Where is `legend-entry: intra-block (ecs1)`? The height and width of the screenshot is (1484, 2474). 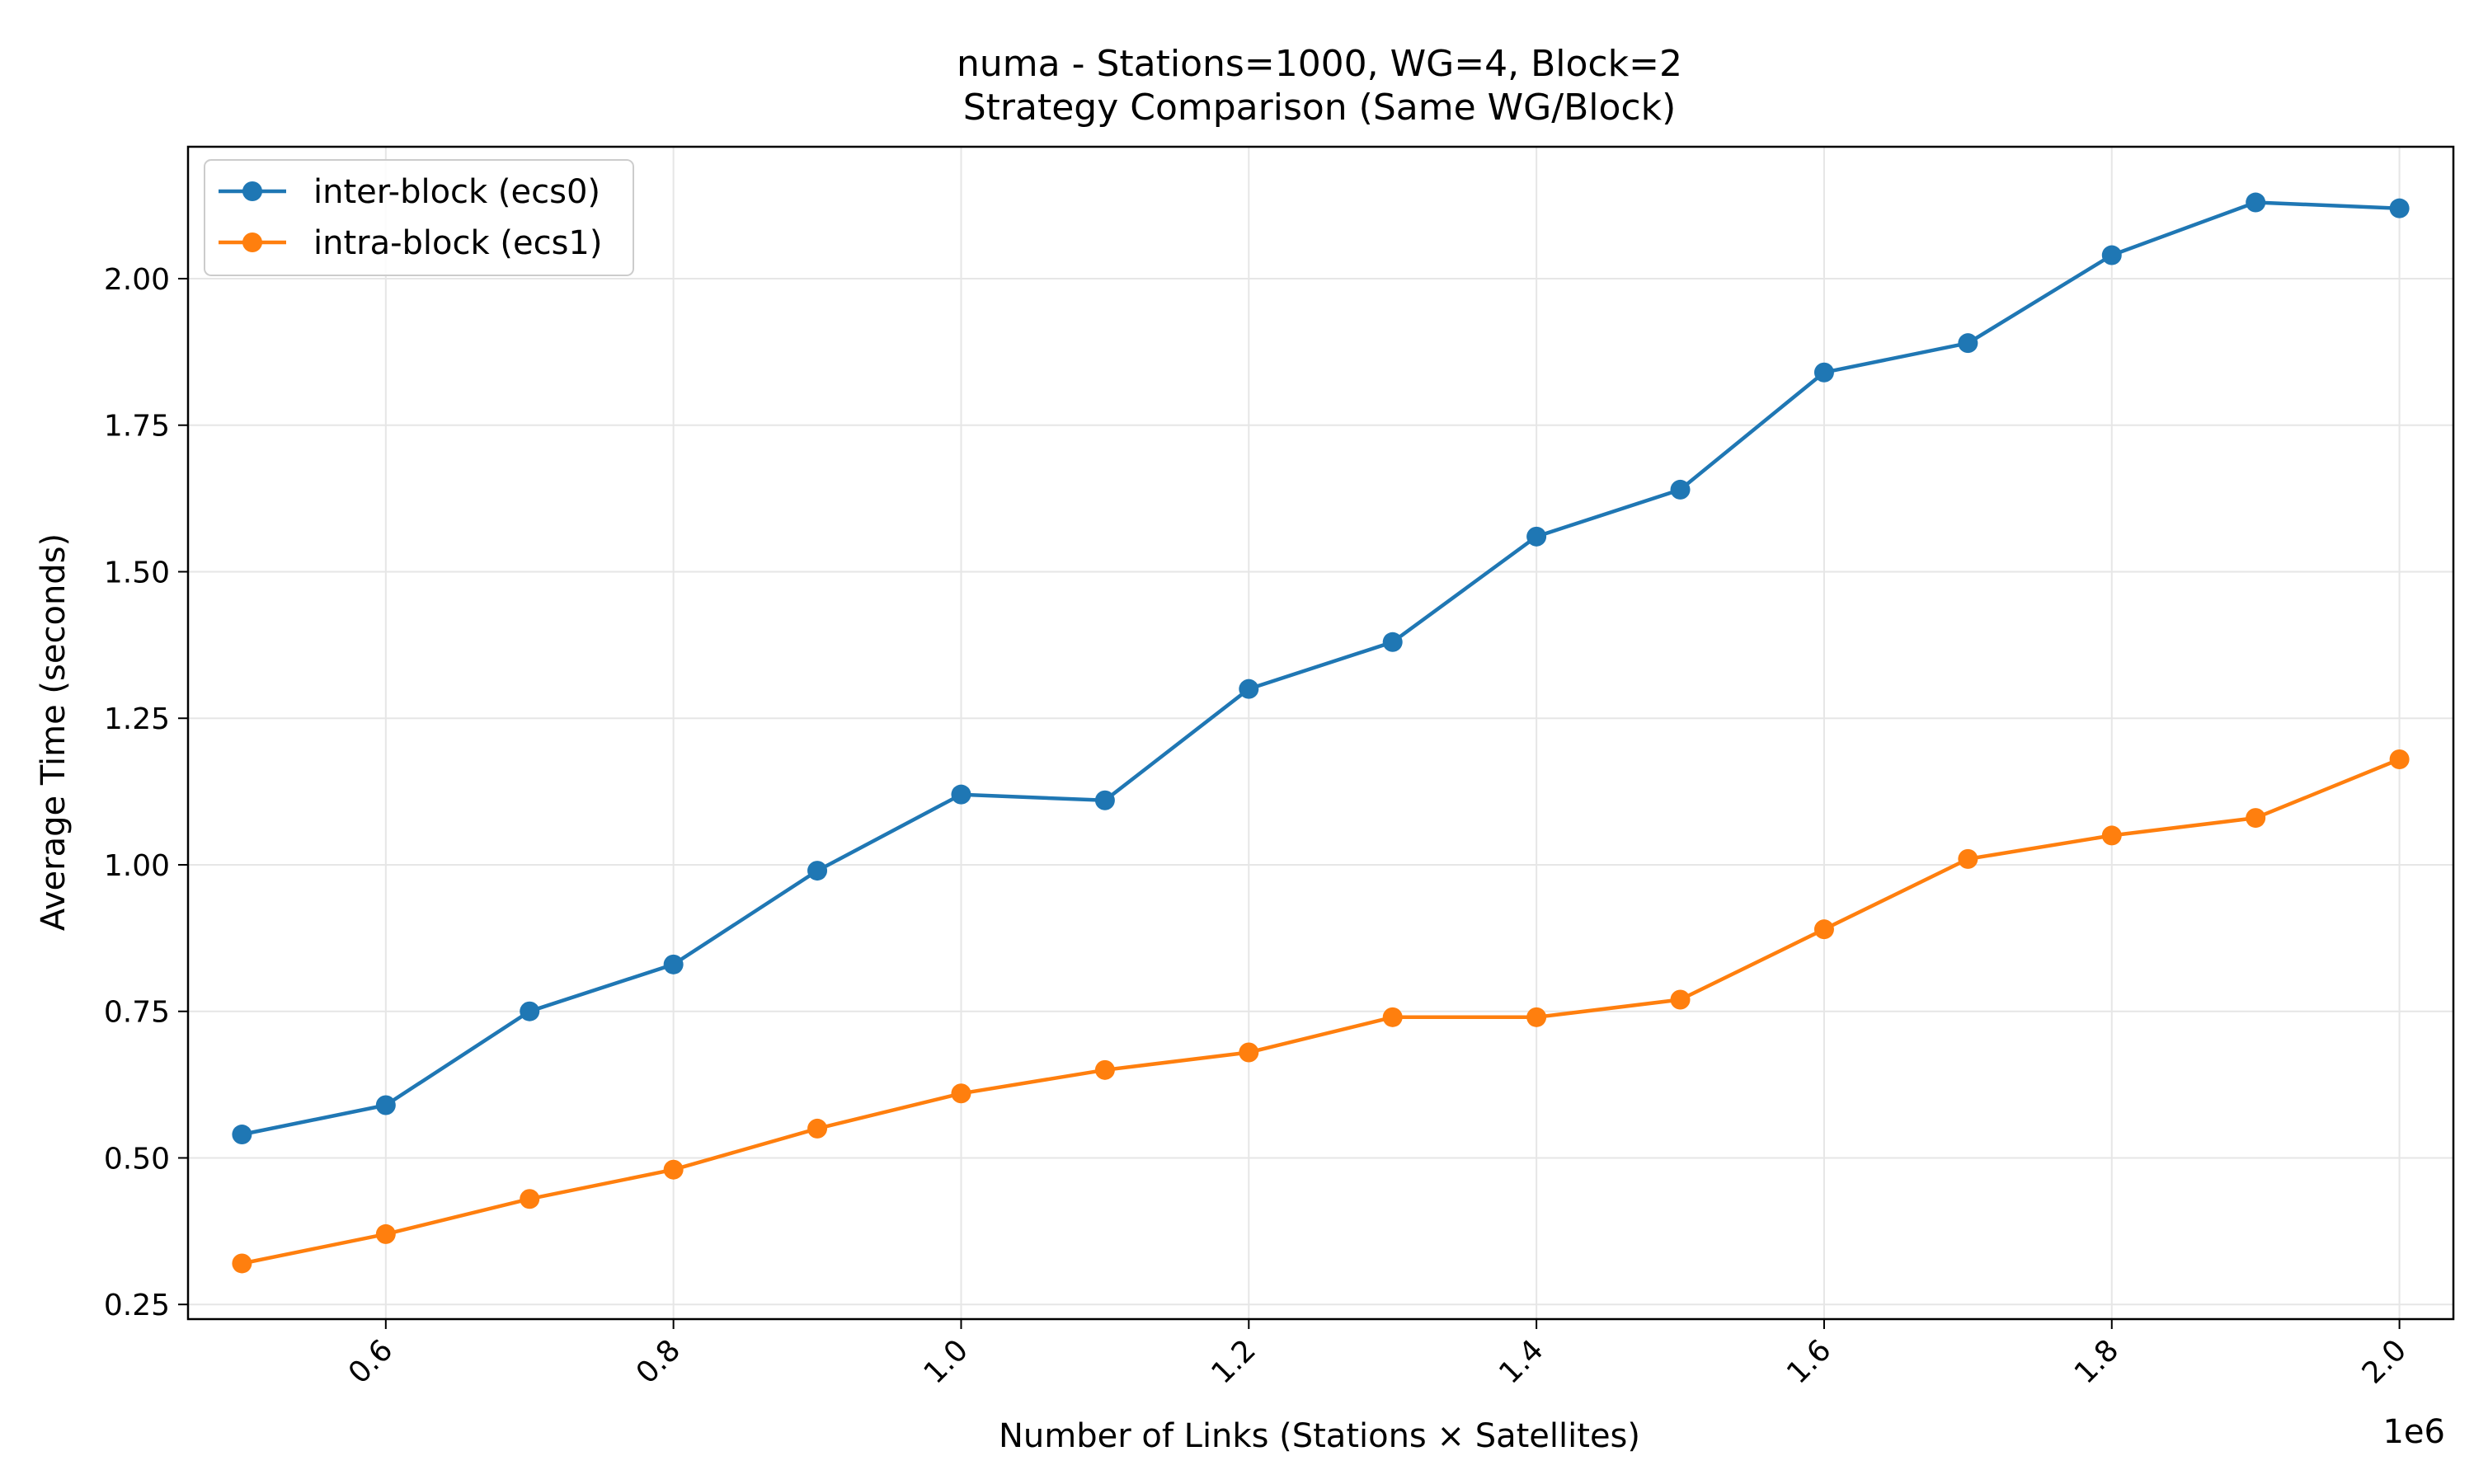 legend-entry: intra-block (ecs1) is located at coordinates (411, 243).